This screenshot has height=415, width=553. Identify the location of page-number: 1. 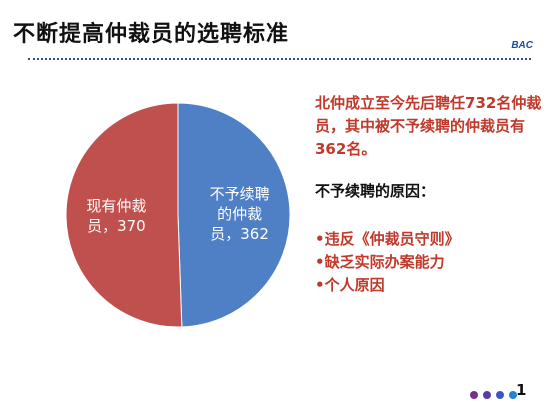
(521, 390).